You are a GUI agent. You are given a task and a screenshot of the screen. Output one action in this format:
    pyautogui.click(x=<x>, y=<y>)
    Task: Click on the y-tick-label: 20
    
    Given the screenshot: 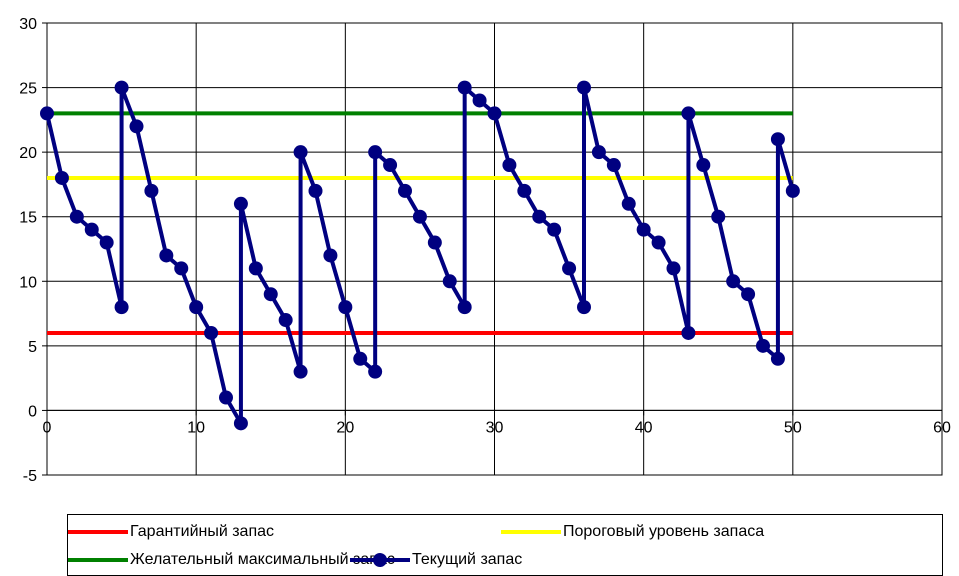 What is the action you would take?
    pyautogui.click(x=28, y=153)
    